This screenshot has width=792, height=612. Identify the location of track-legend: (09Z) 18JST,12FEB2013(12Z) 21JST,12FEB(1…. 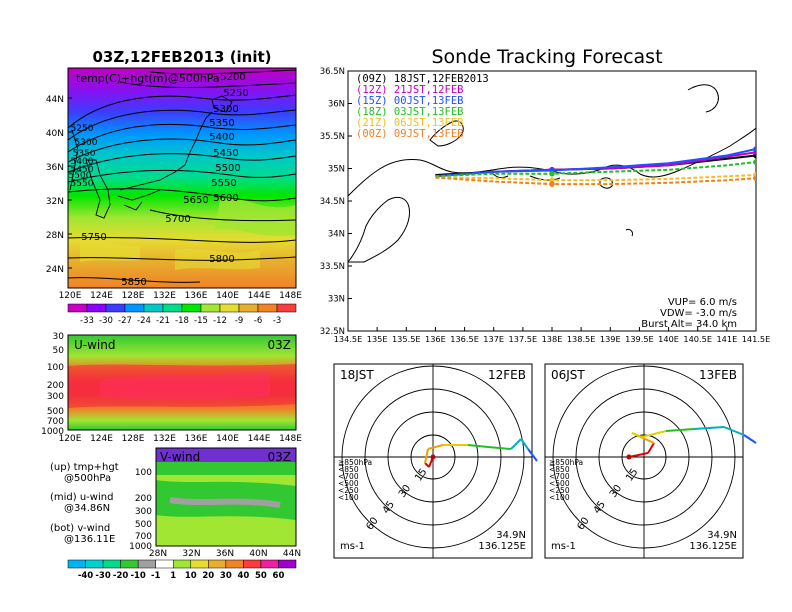
(422, 106).